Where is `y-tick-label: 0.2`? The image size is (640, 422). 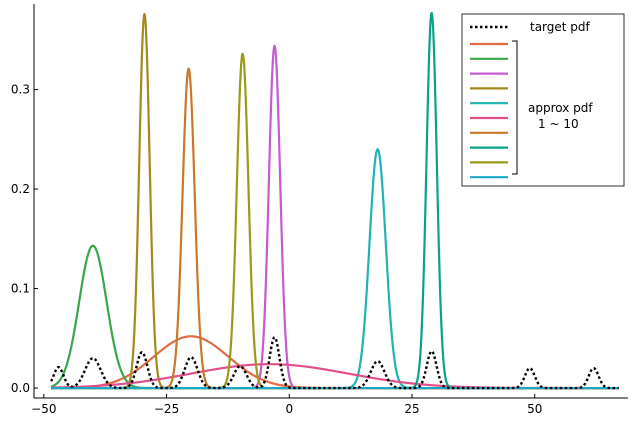 y-tick-label: 0.2 is located at coordinates (20, 189).